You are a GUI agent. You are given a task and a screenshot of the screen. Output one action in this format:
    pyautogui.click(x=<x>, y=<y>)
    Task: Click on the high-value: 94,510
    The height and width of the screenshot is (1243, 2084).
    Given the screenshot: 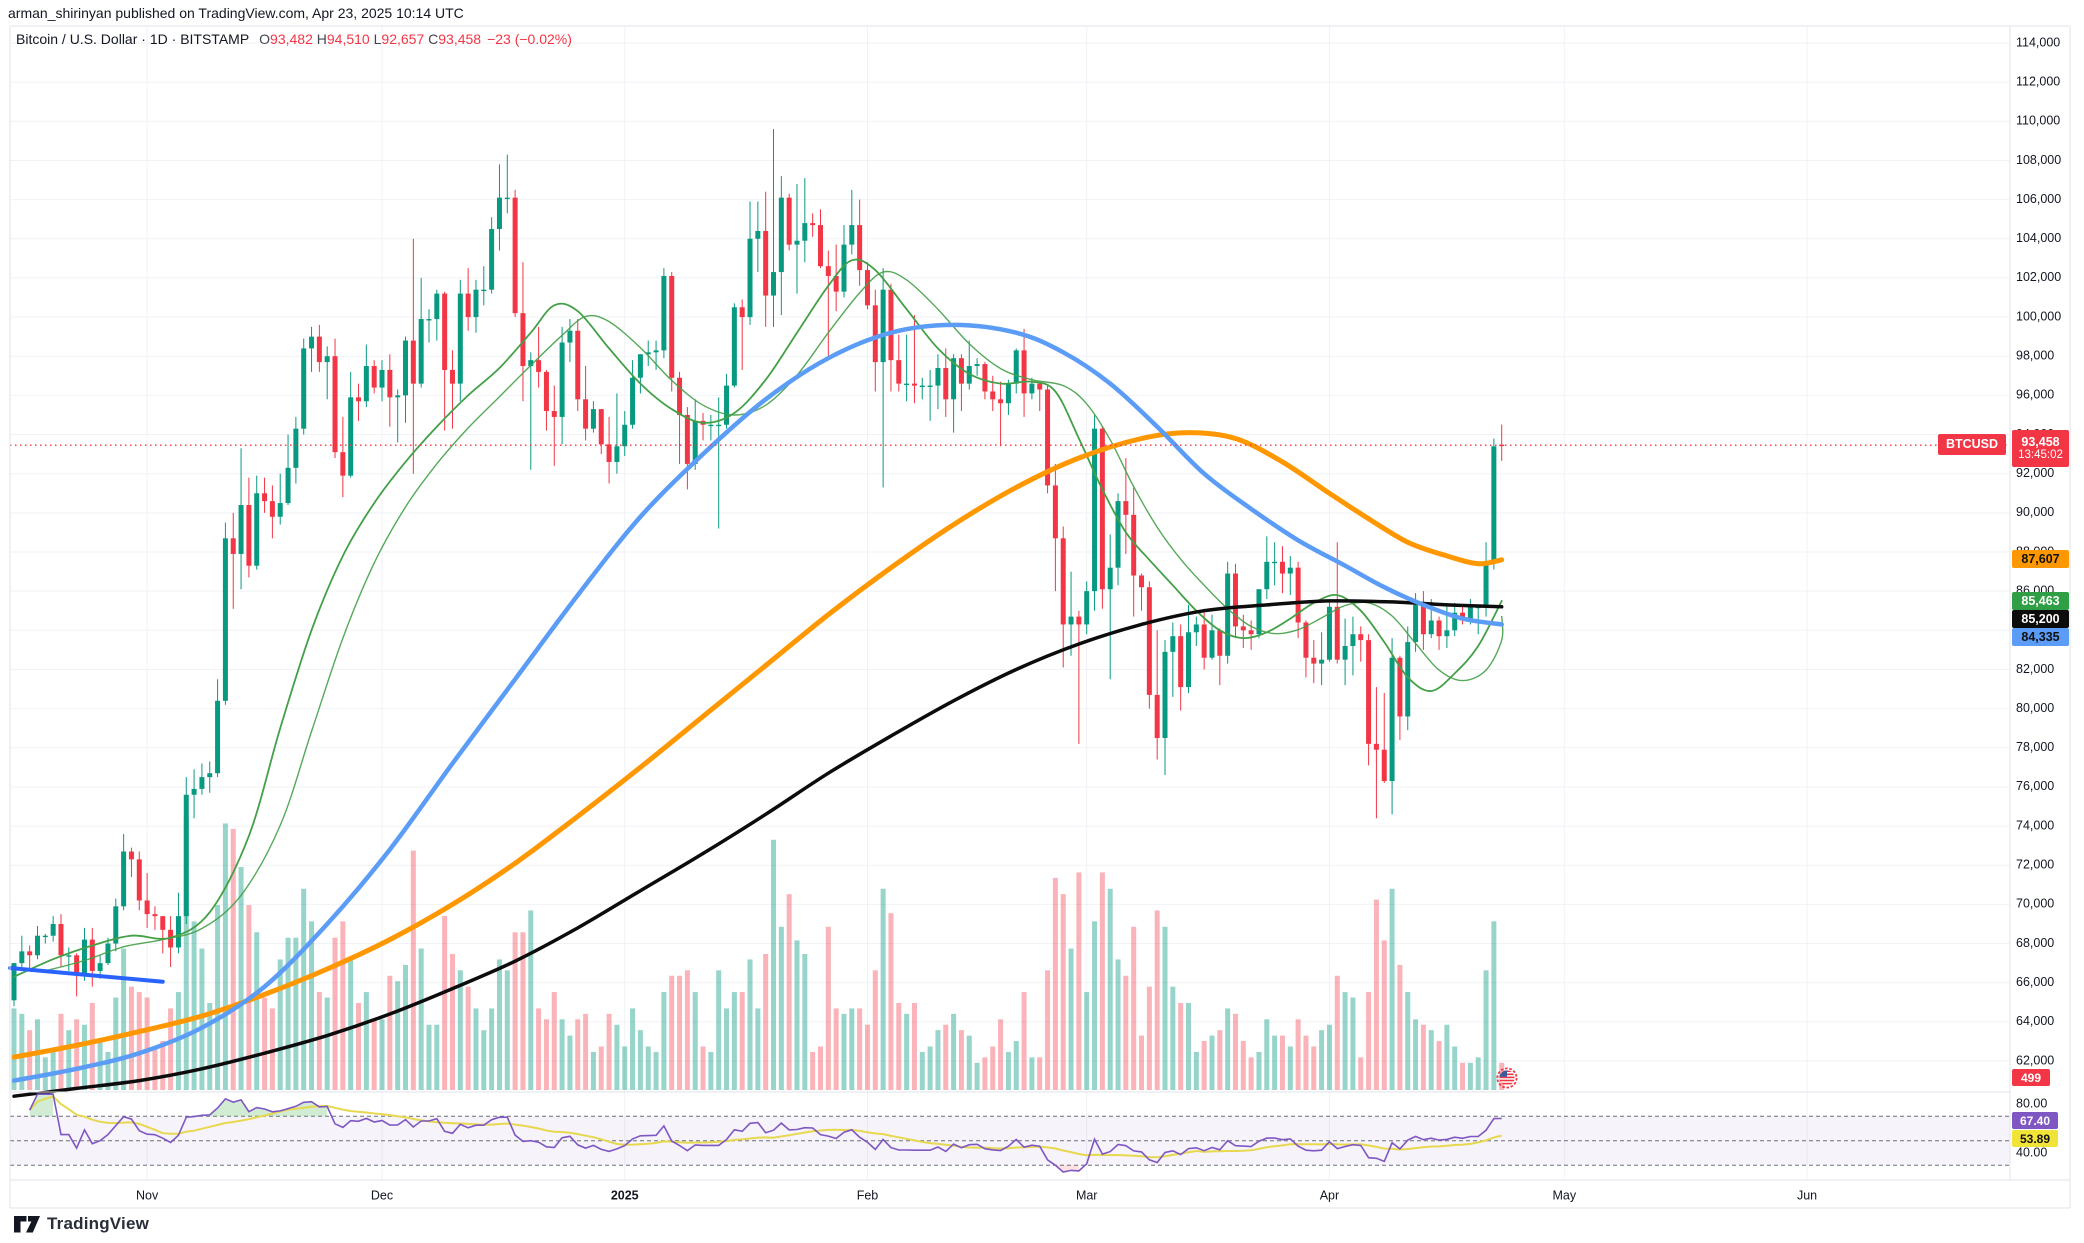 What is the action you would take?
    pyautogui.click(x=348, y=39)
    